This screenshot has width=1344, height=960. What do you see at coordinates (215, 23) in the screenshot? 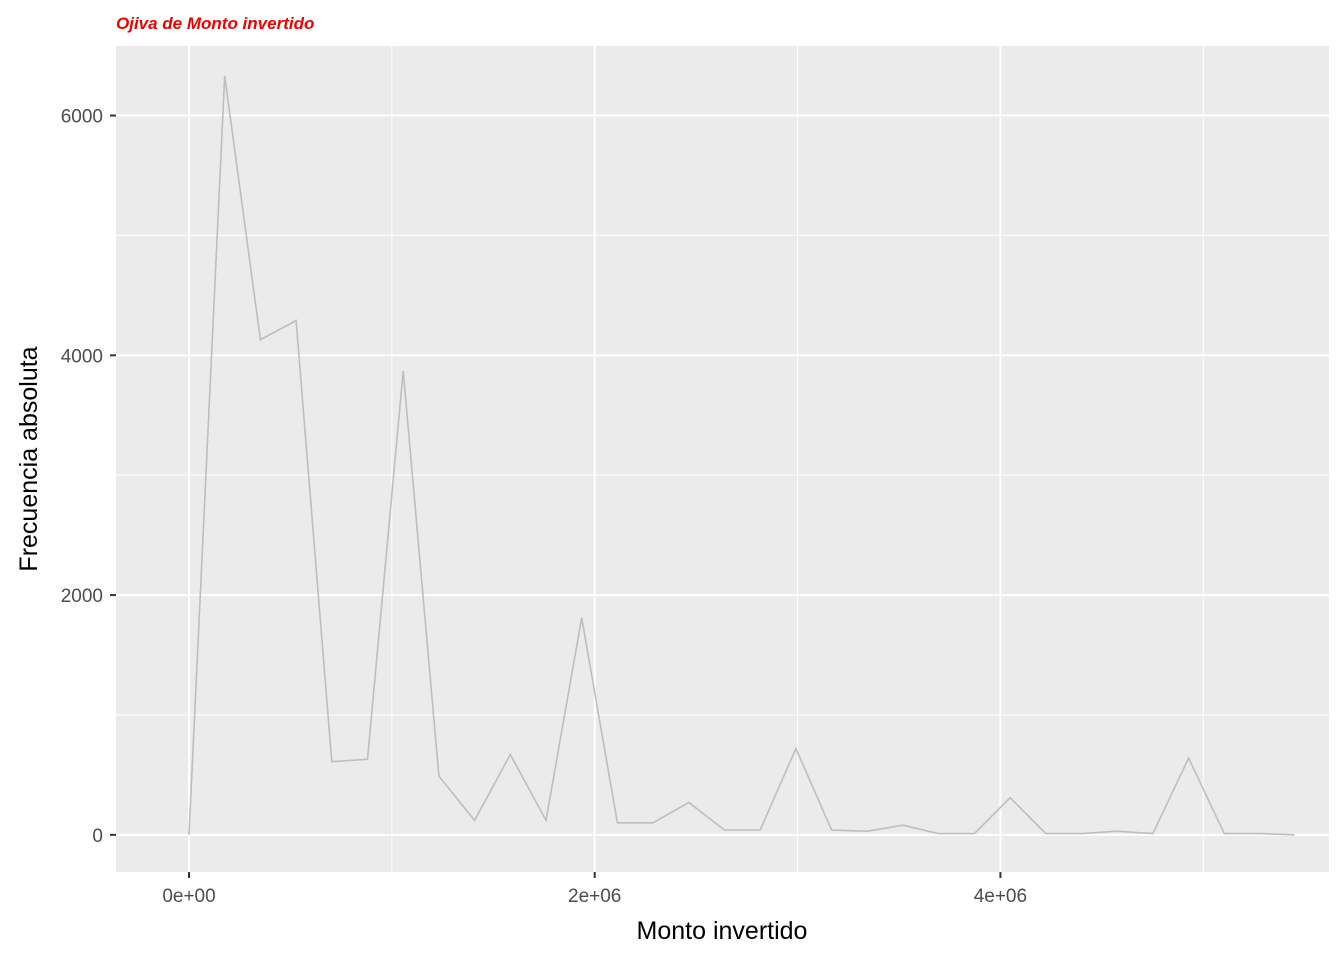
I see `chart-title: Ojiva de Monto invertido` at bounding box center [215, 23].